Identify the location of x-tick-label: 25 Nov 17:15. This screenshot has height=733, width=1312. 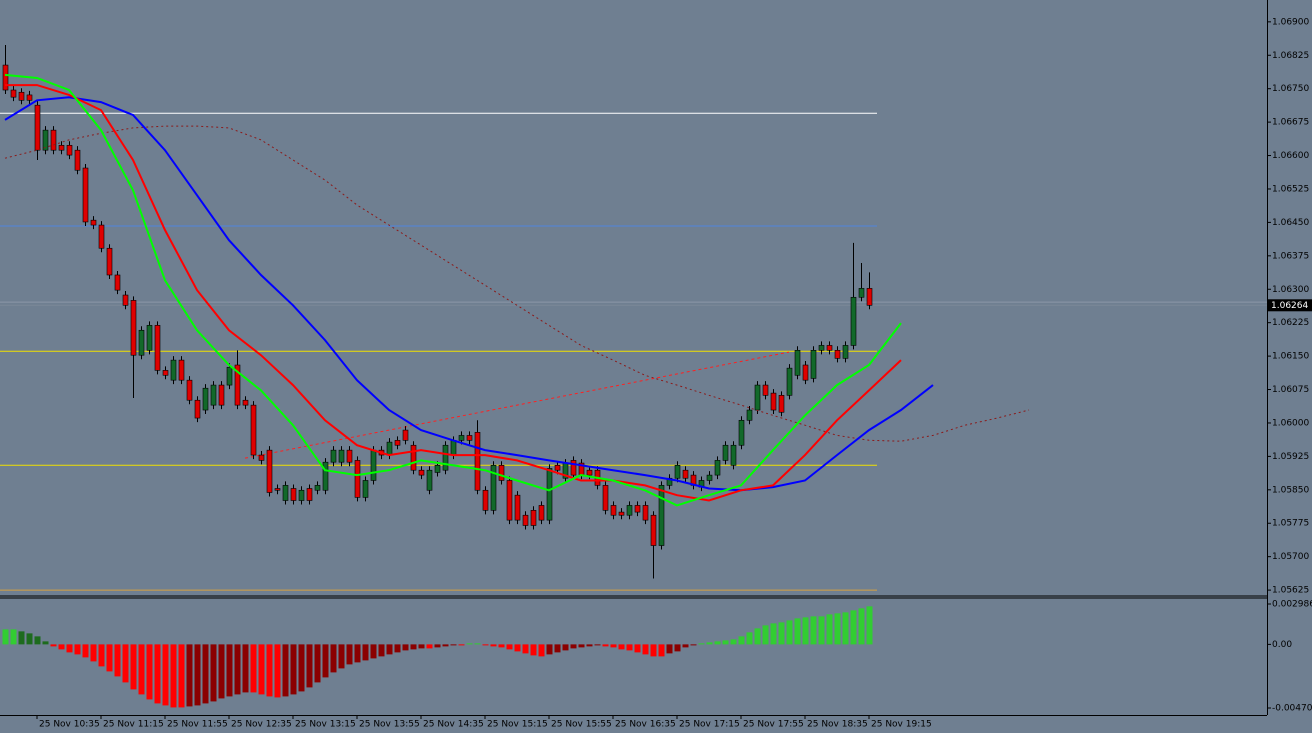
(709, 725).